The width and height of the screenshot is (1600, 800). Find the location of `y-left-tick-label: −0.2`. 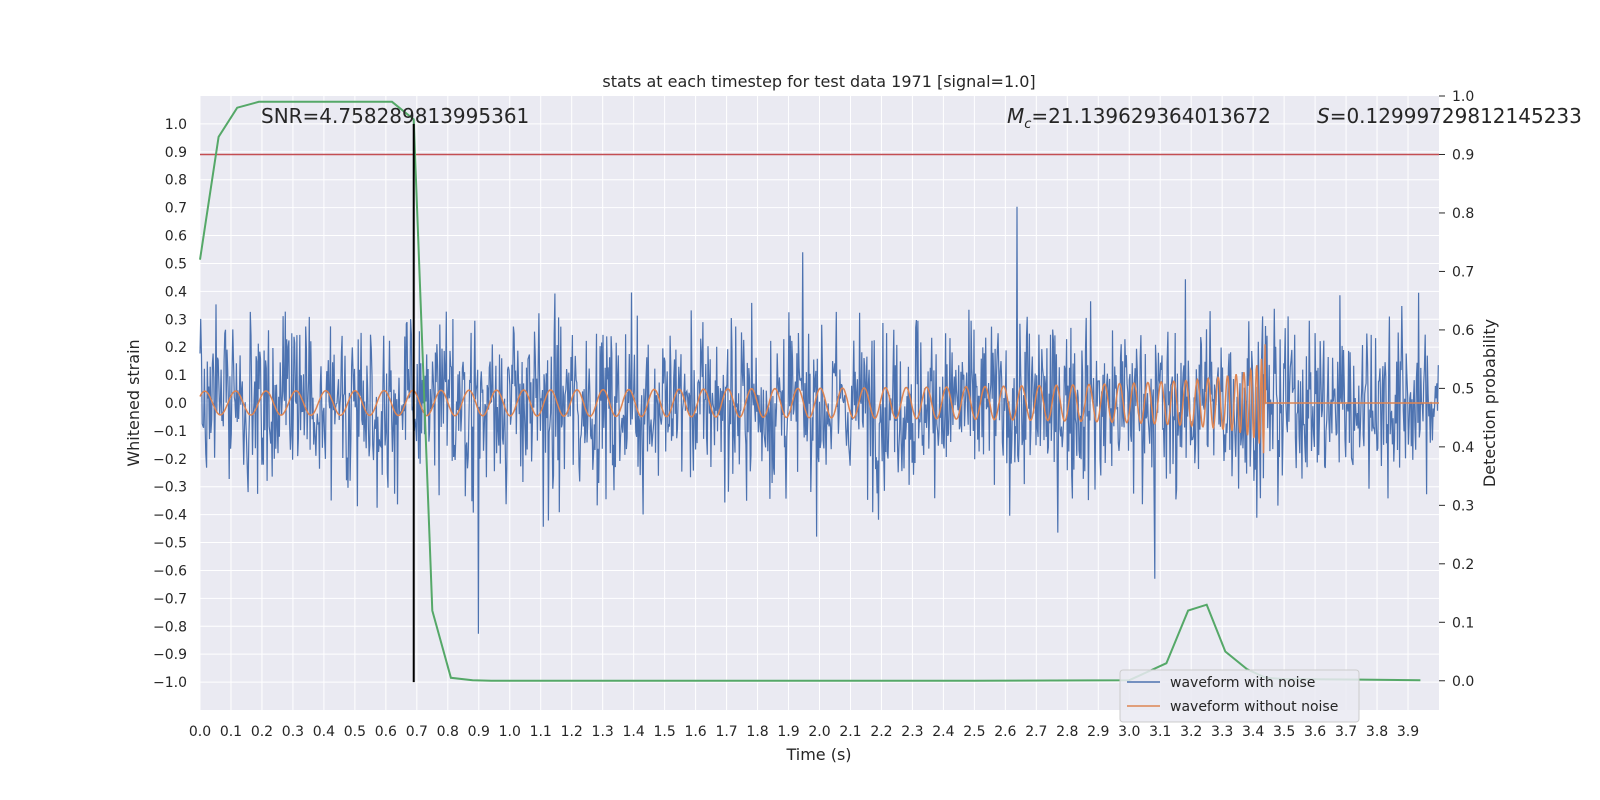

y-left-tick-label: −0.2 is located at coordinates (170, 460).